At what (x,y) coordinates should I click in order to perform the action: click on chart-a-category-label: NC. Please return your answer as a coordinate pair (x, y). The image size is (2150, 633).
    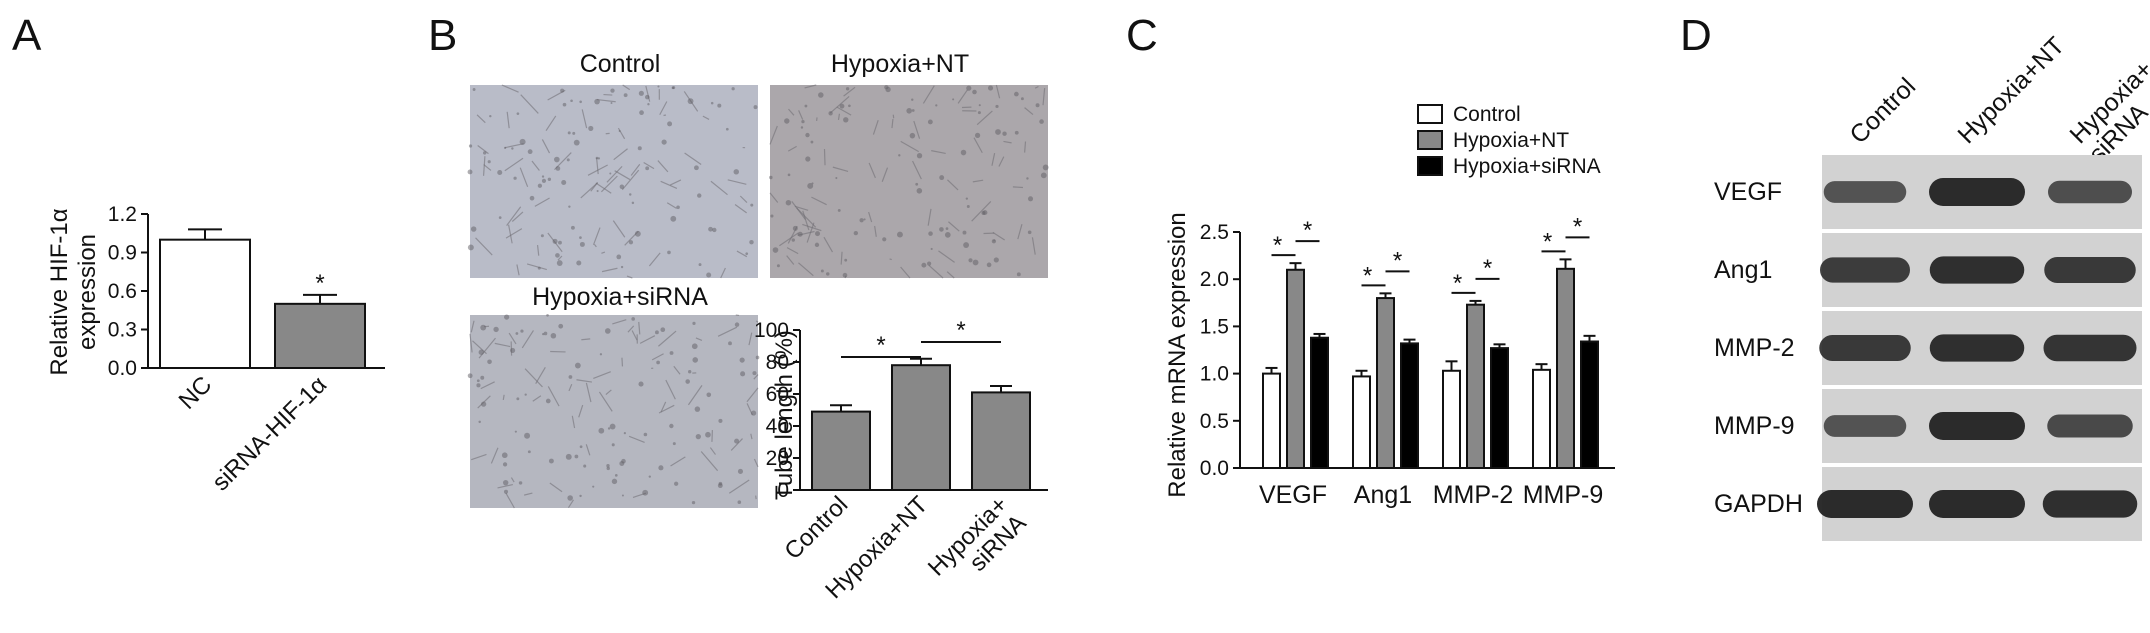
    Looking at the image, I should click on (196, 393).